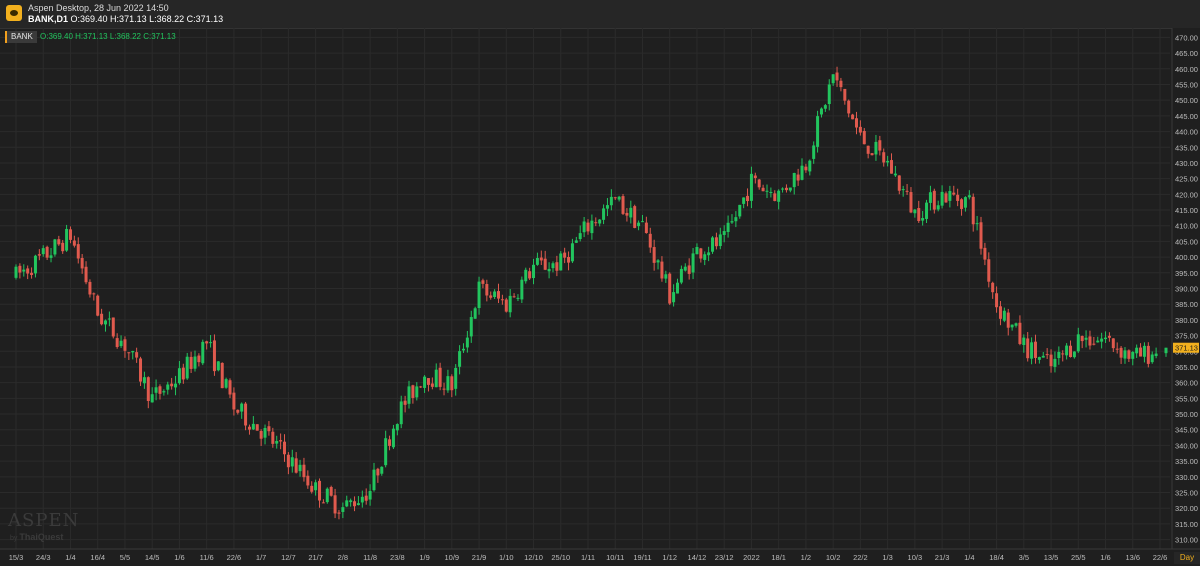 The height and width of the screenshot is (566, 1200). Describe the element at coordinates (343, 557) in the screenshot. I see `time-tick-label: 2/8` at that location.